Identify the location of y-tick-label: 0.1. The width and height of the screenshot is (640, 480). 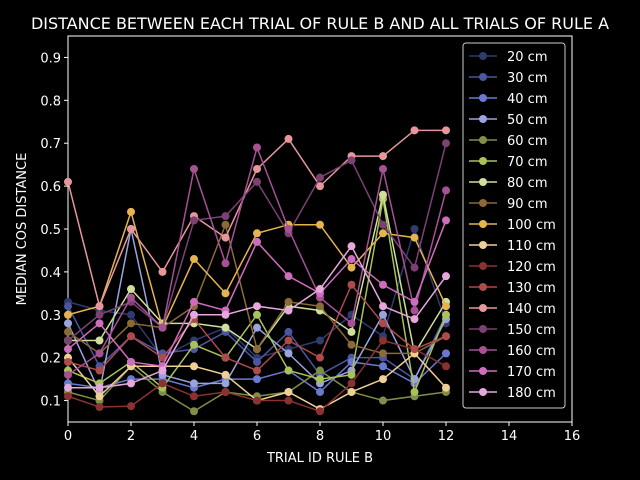
(50, 402).